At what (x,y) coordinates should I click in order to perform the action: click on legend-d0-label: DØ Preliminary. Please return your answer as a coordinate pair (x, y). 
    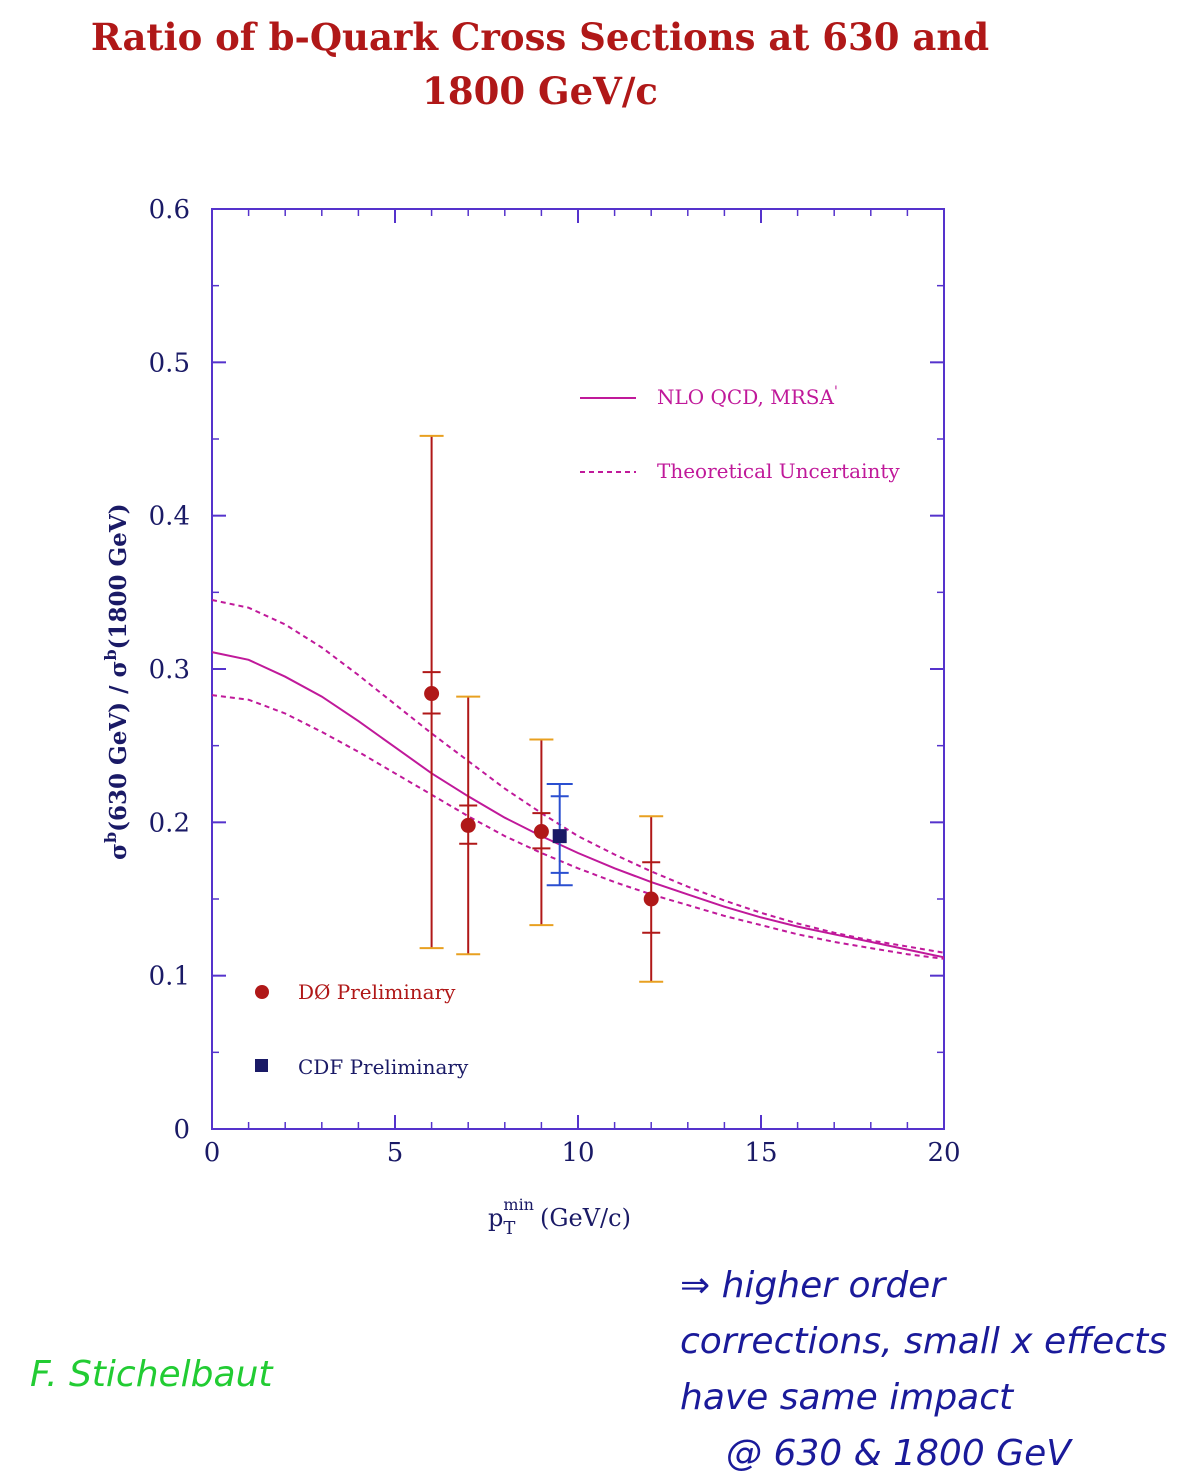
    Looking at the image, I should click on (377, 992).